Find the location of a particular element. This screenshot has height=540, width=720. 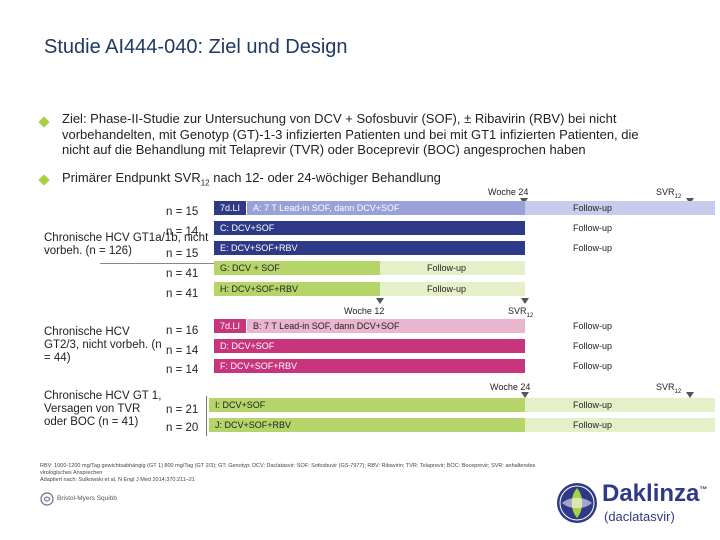

arm-j-bar: J: DCV+SOF+RBV is located at coordinates (367, 425).